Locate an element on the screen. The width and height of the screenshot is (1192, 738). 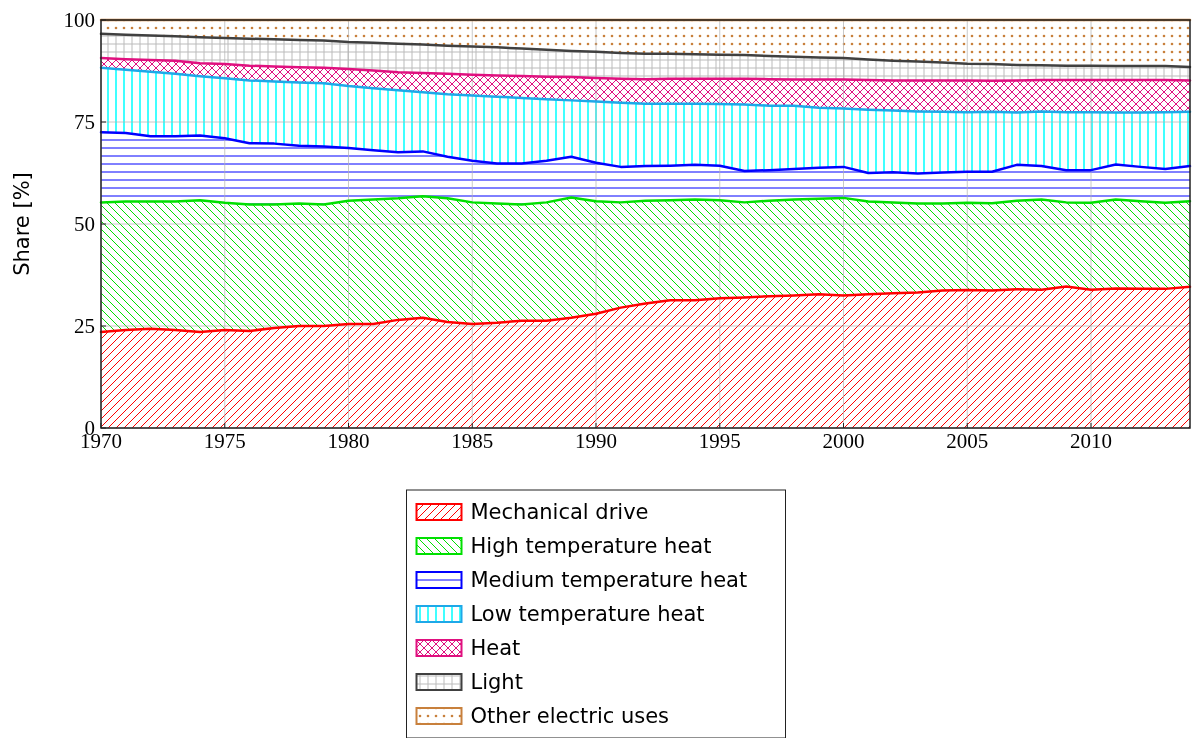
legend-label: High temperature heat is located at coordinates (591, 546).